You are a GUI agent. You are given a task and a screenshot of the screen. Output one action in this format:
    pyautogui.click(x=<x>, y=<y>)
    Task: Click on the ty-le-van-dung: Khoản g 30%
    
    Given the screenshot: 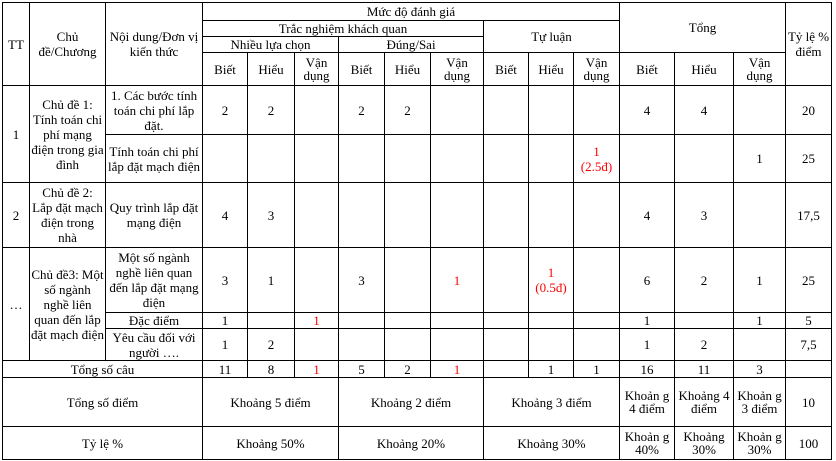 What is the action you would take?
    pyautogui.click(x=760, y=443)
    